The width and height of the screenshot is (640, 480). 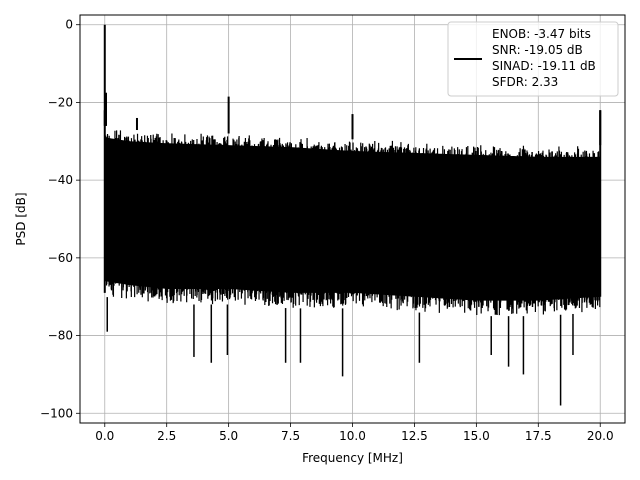 What do you see at coordinates (352, 436) in the screenshot?
I see `x-tick-label: 10.0` at bounding box center [352, 436].